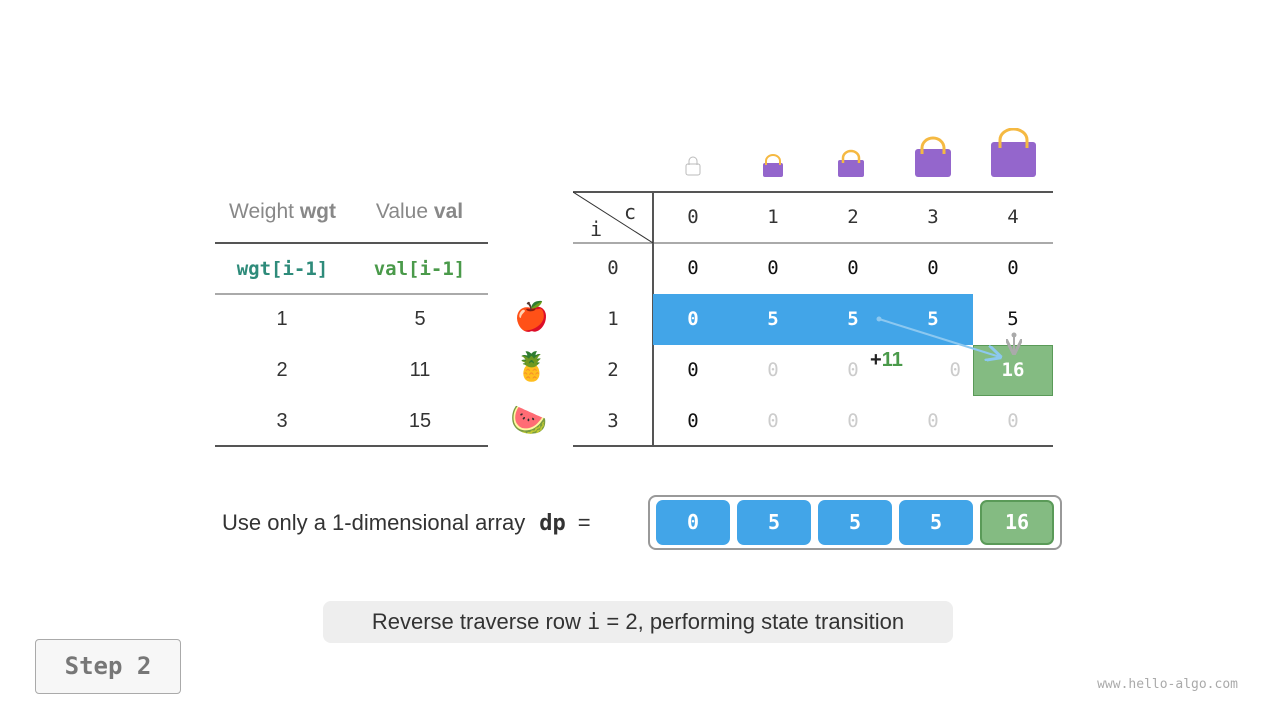 The width and height of the screenshot is (1280, 720). I want to click on row-header: 1, so click(613, 319).